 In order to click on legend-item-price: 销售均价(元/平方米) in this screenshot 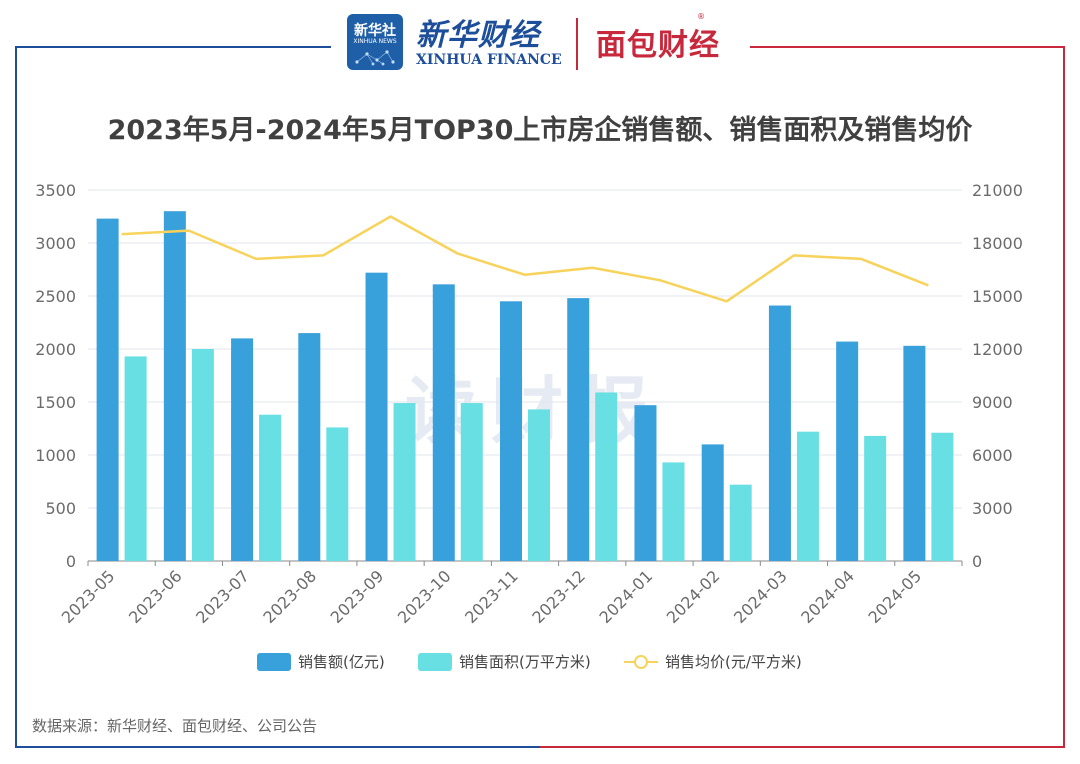, I will do `click(713, 661)`.